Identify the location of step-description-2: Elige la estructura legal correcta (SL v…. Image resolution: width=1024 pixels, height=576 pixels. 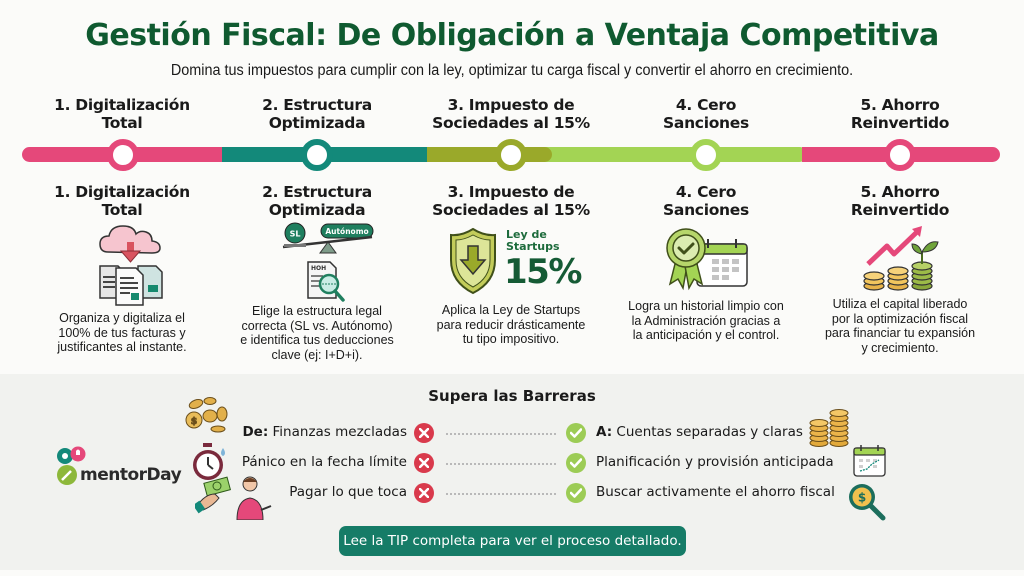
(317, 333).